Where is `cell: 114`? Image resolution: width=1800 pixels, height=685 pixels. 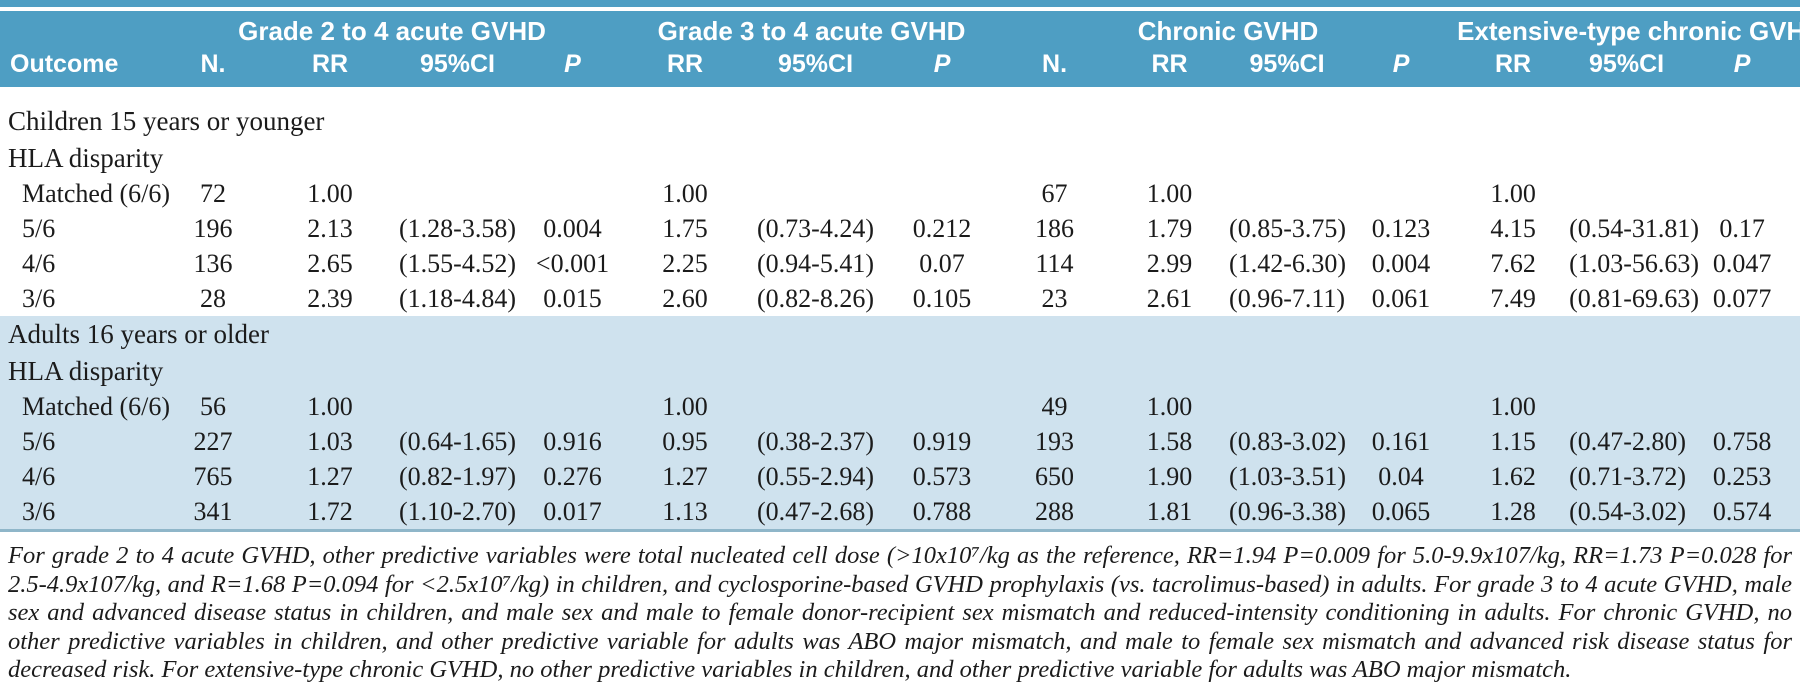
cell: 114 is located at coordinates (1054, 263).